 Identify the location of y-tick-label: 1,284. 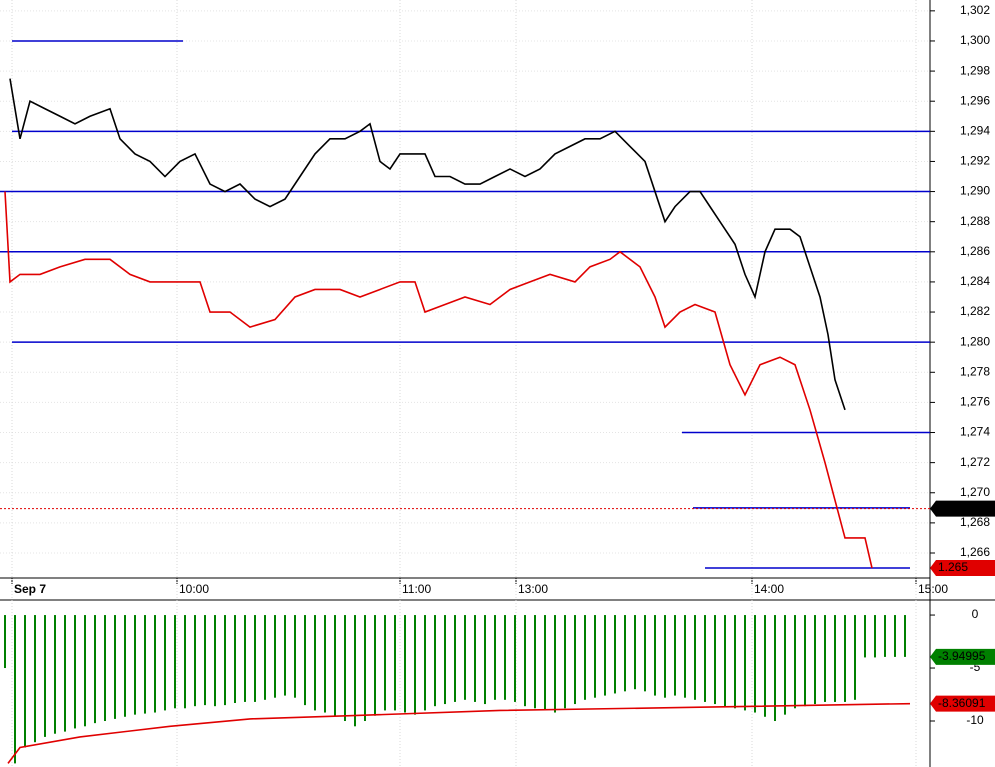
(975, 281).